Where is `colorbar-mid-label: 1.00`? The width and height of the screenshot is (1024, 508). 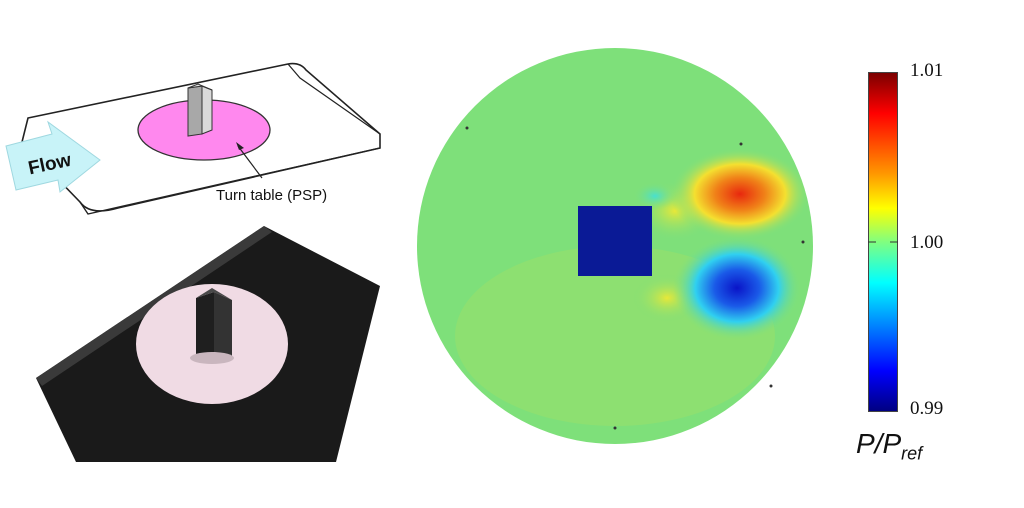 colorbar-mid-label: 1.00 is located at coordinates (927, 242).